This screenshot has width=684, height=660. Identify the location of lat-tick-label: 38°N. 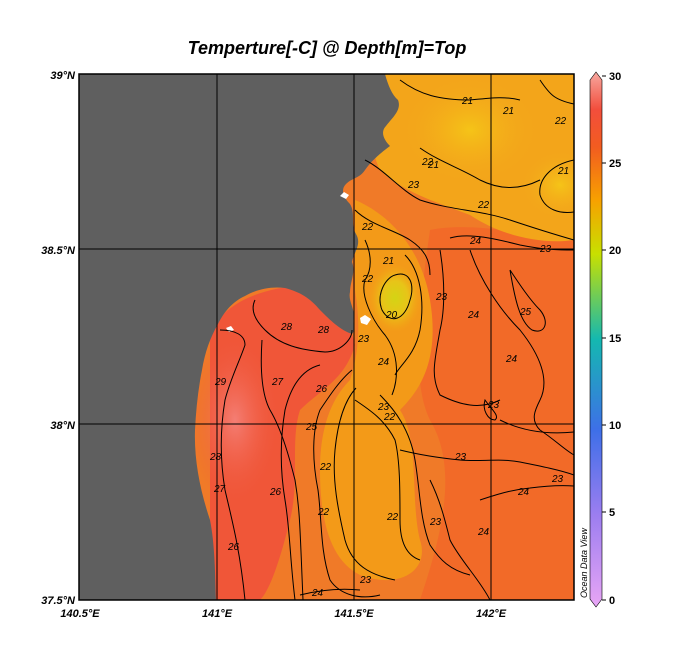
(63, 426).